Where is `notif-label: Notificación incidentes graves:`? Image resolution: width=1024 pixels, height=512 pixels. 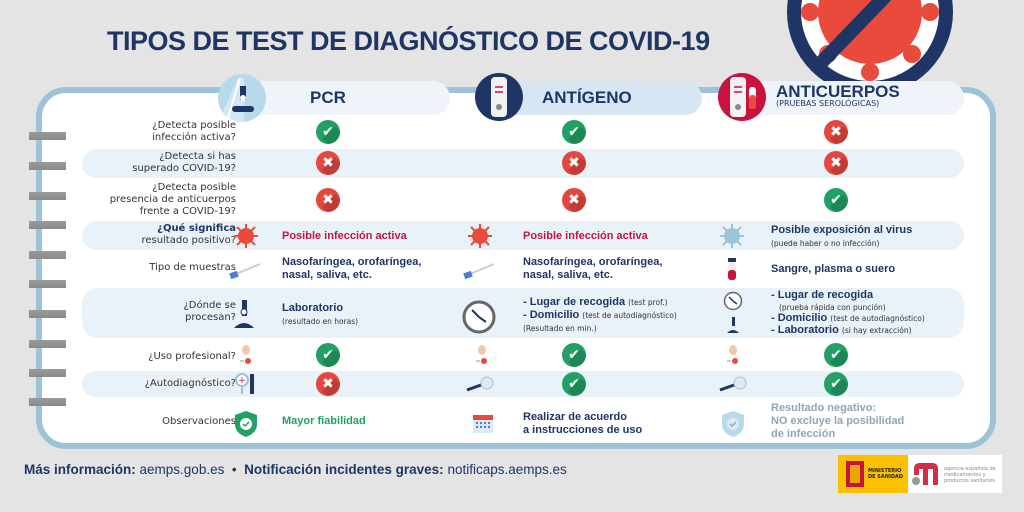 notif-label: Notificación incidentes graves: is located at coordinates (344, 469).